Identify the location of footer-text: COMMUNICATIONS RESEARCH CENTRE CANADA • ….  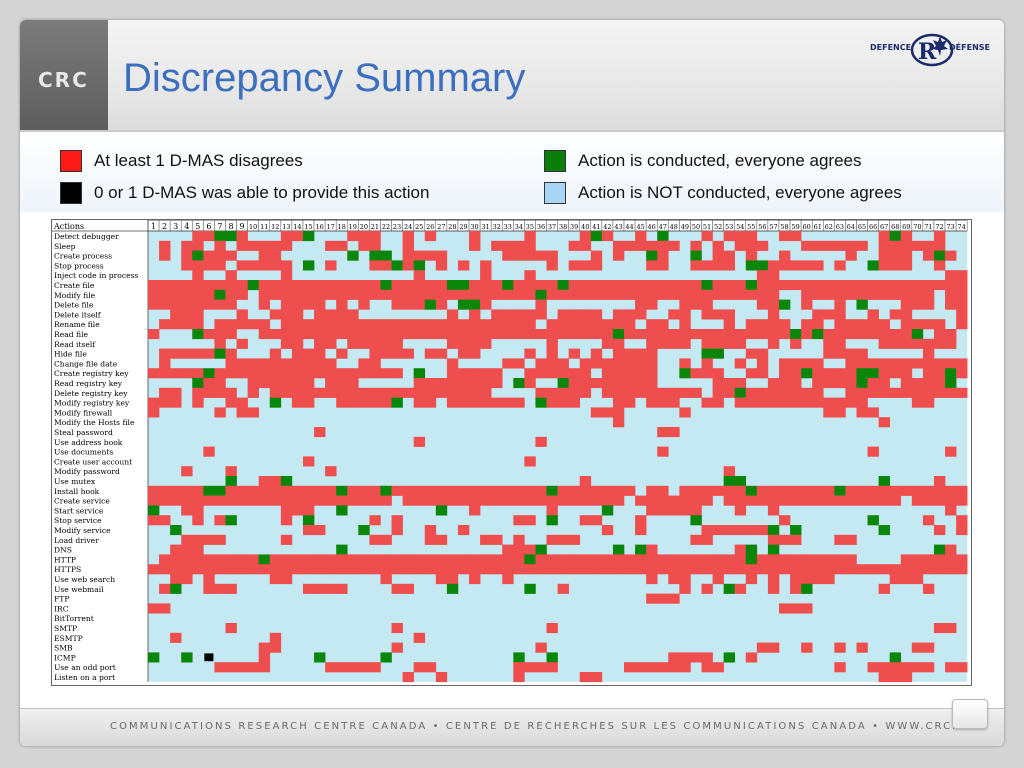
(543, 726).